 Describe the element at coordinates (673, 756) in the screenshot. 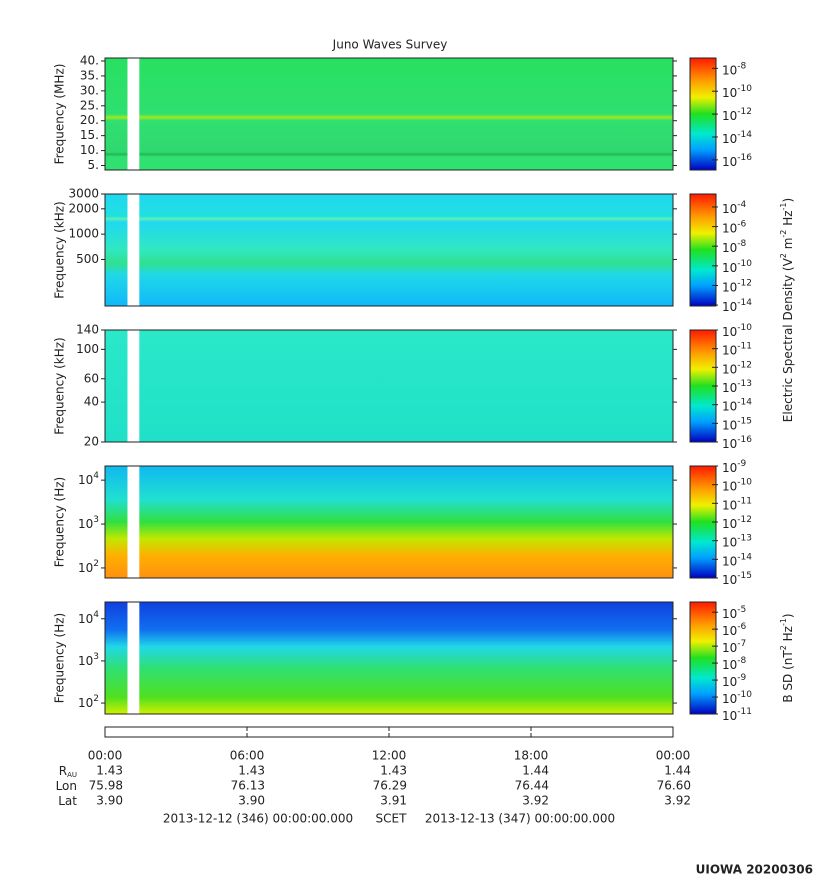

I see `x-tick-label: 00:00` at that location.